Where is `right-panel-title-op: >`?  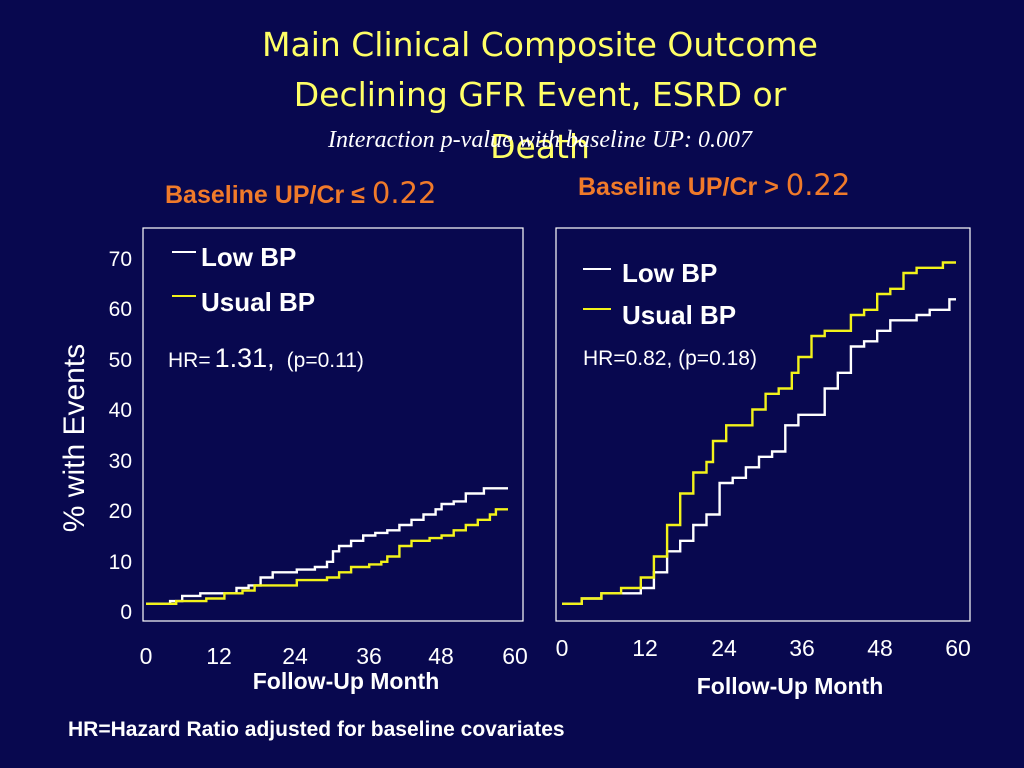
right-panel-title-op: > is located at coordinates (771, 187).